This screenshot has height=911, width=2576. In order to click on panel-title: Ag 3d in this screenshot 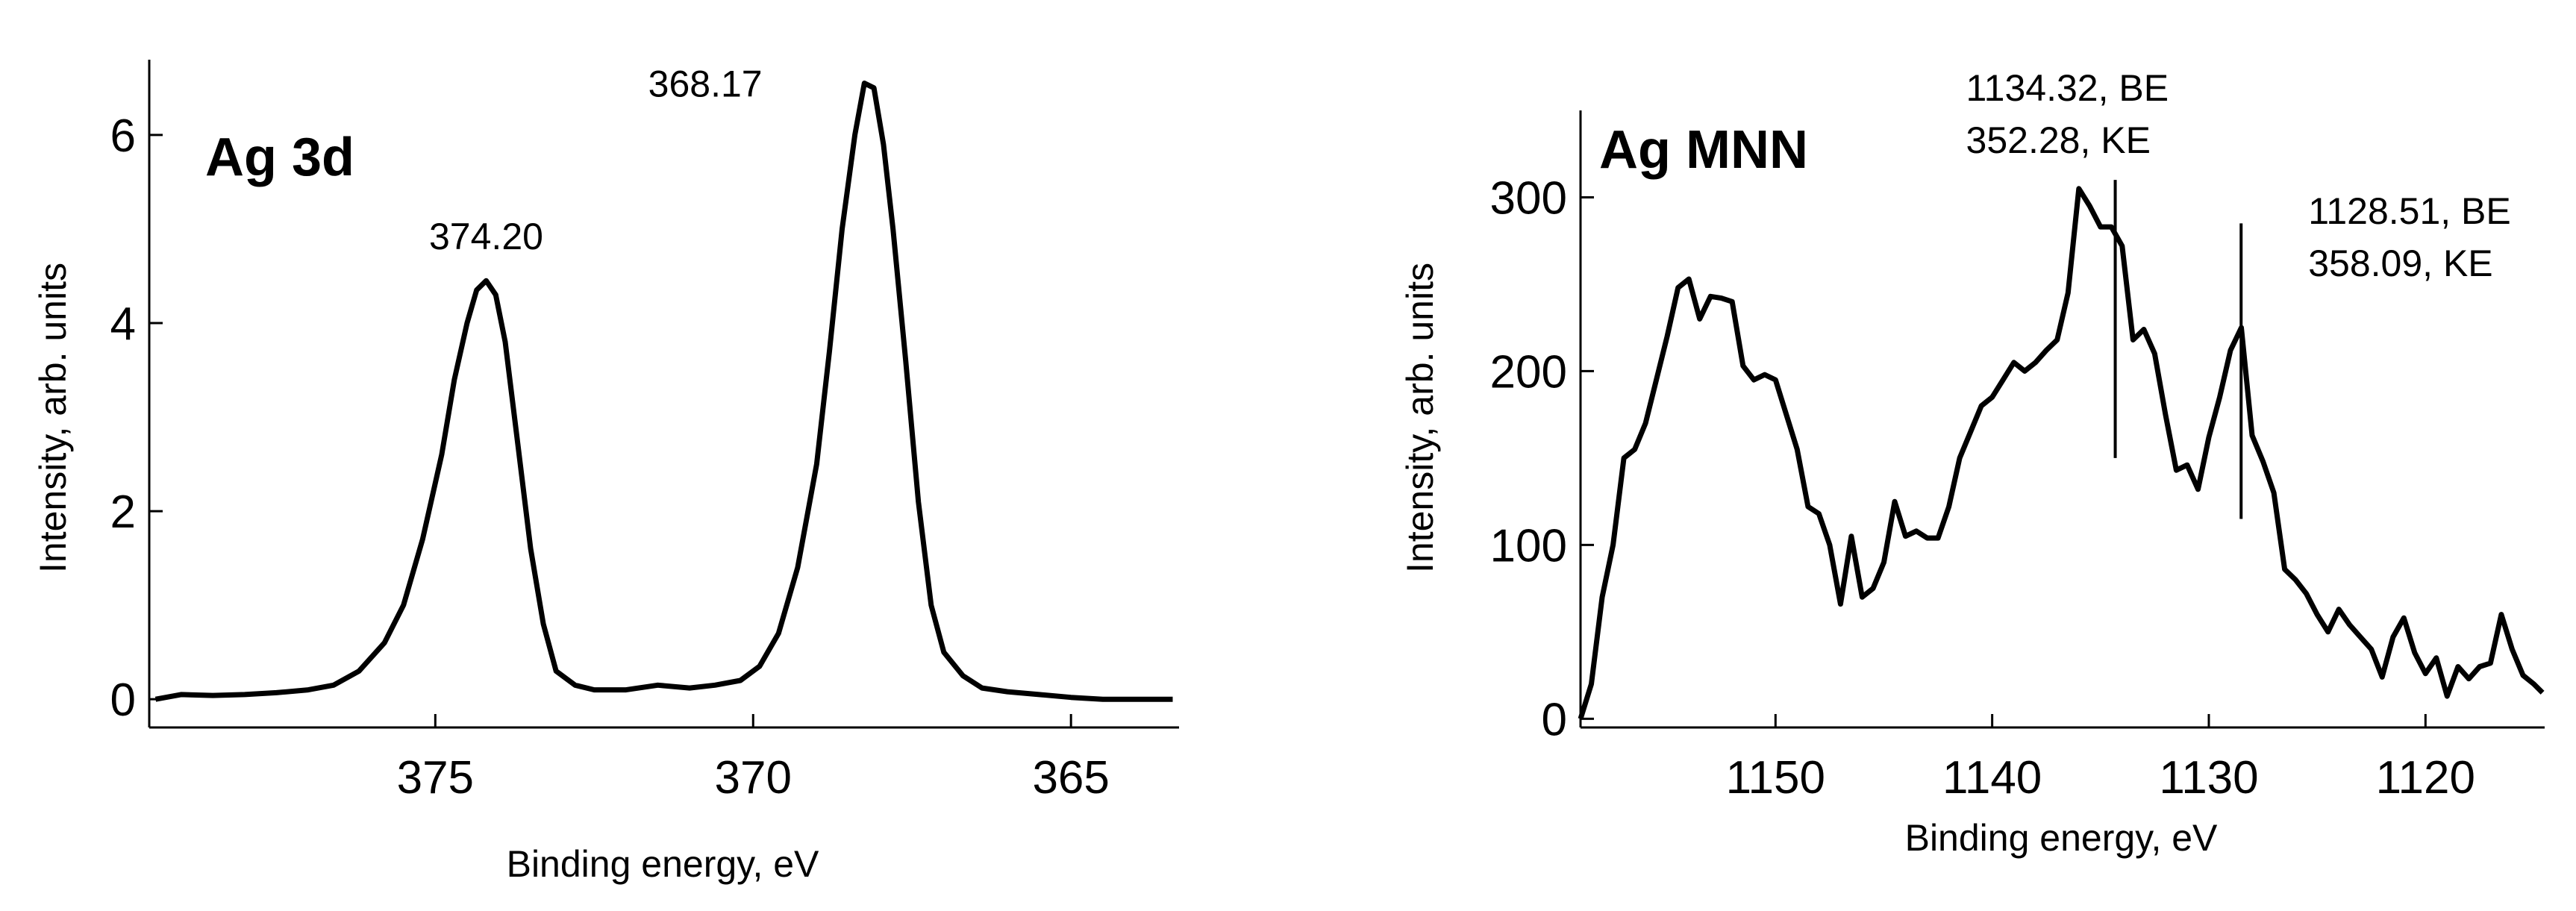, I will do `click(279, 157)`.